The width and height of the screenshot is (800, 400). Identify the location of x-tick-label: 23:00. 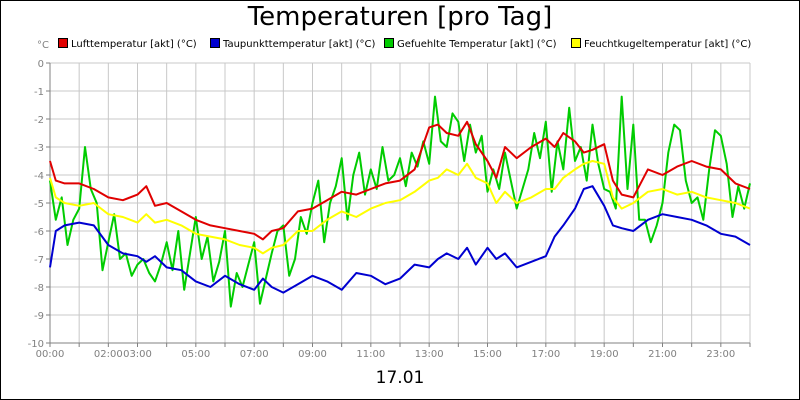
(720, 354).